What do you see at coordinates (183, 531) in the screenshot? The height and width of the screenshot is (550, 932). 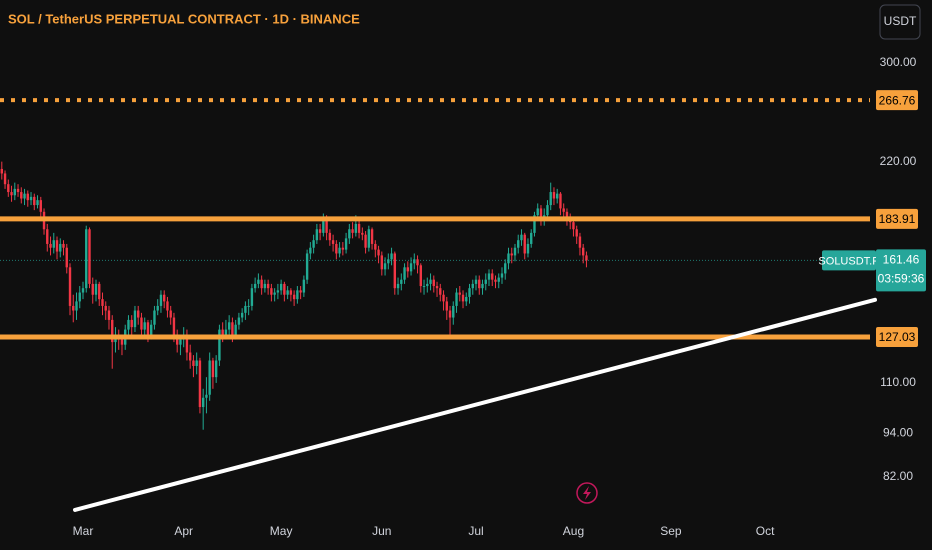 I see `x-tick-label: Apr` at bounding box center [183, 531].